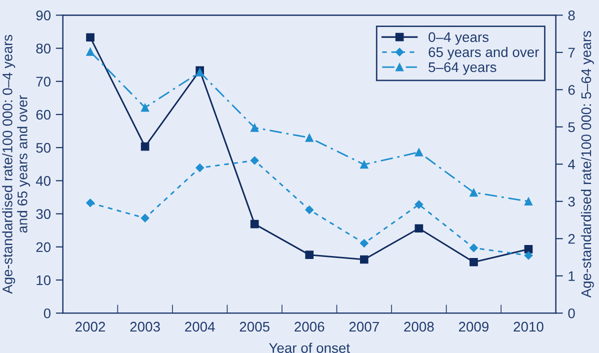 This screenshot has width=599, height=353. What do you see at coordinates (43, 81) in the screenshot?
I see `y-tick-label: 70` at bounding box center [43, 81].